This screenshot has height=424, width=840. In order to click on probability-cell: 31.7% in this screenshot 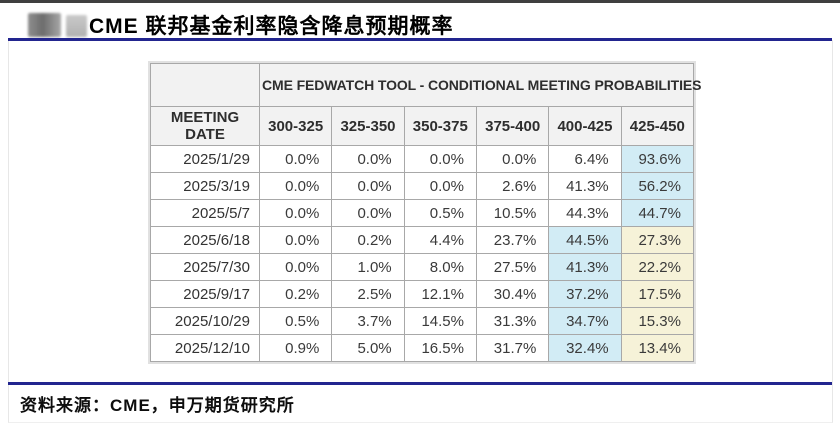, I will do `click(512, 348)`.